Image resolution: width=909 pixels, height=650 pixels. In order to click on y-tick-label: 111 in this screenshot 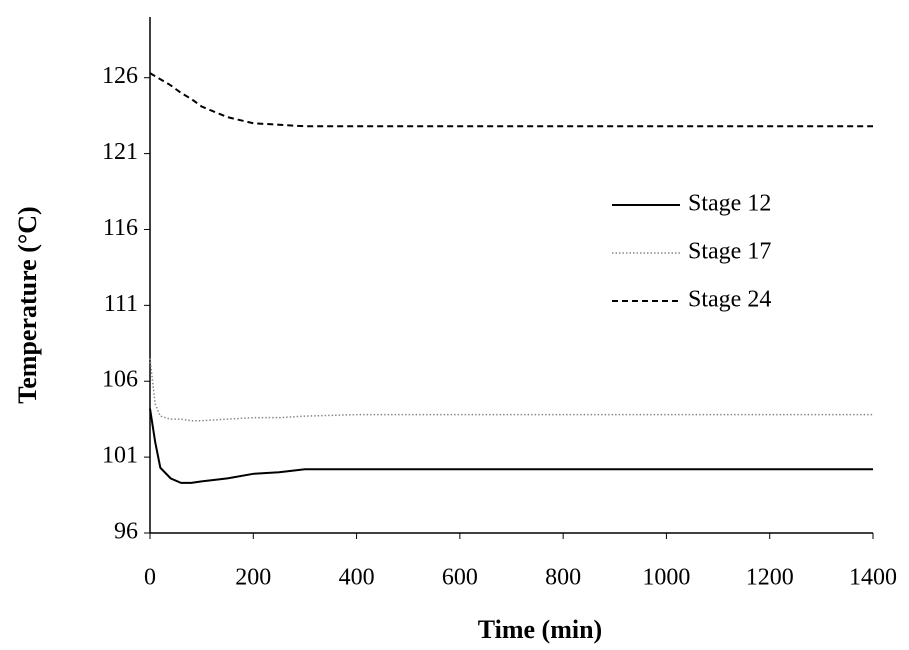, I will do `click(121, 304)`.